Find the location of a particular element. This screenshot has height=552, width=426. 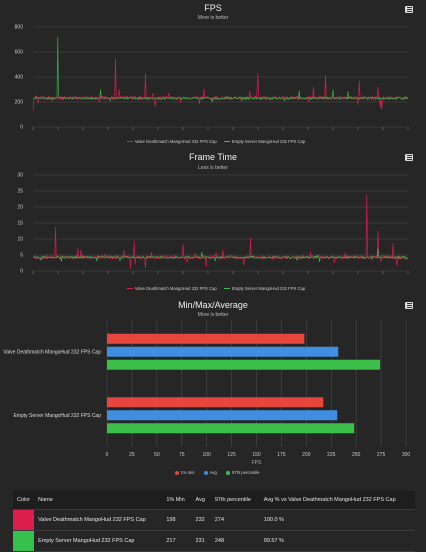

x-tick-label: 250 is located at coordinates (356, 455).